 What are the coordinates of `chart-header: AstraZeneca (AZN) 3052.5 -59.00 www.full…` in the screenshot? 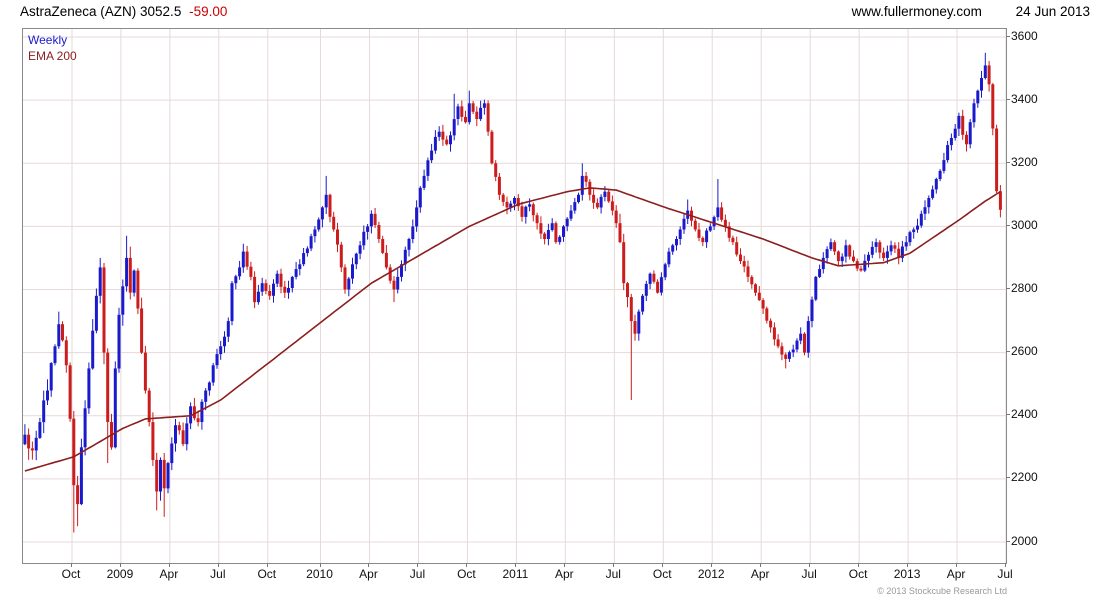 It's located at (555, 11).